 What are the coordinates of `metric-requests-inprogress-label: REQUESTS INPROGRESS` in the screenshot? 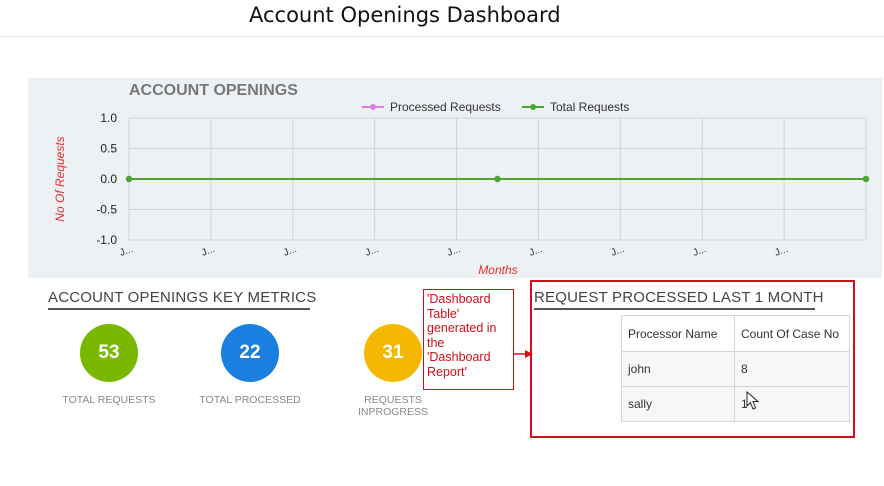 It's located at (392, 406).